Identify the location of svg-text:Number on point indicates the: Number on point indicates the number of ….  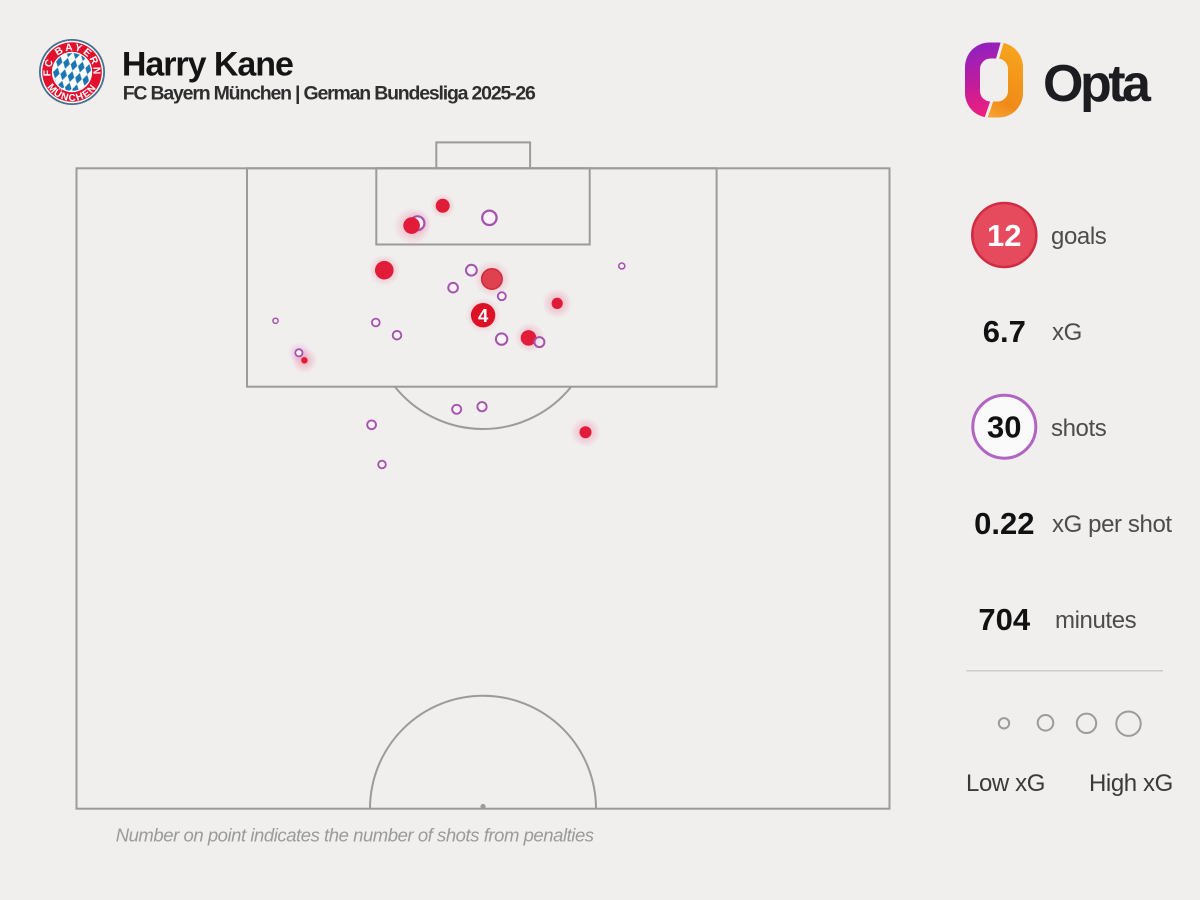
(355, 835).